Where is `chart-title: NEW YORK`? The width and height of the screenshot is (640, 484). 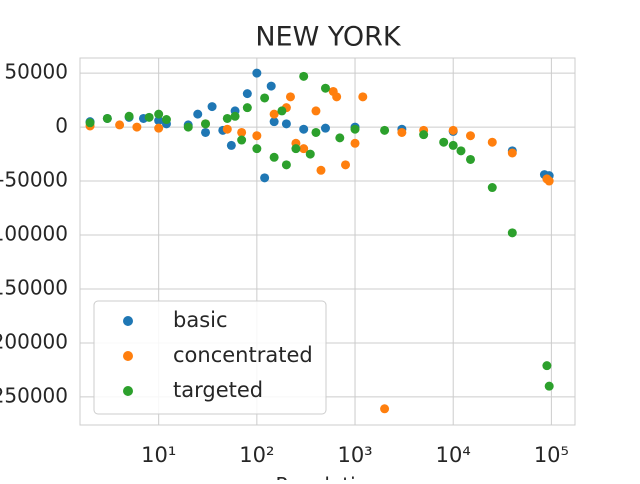
chart-title: NEW YORK is located at coordinates (328, 37).